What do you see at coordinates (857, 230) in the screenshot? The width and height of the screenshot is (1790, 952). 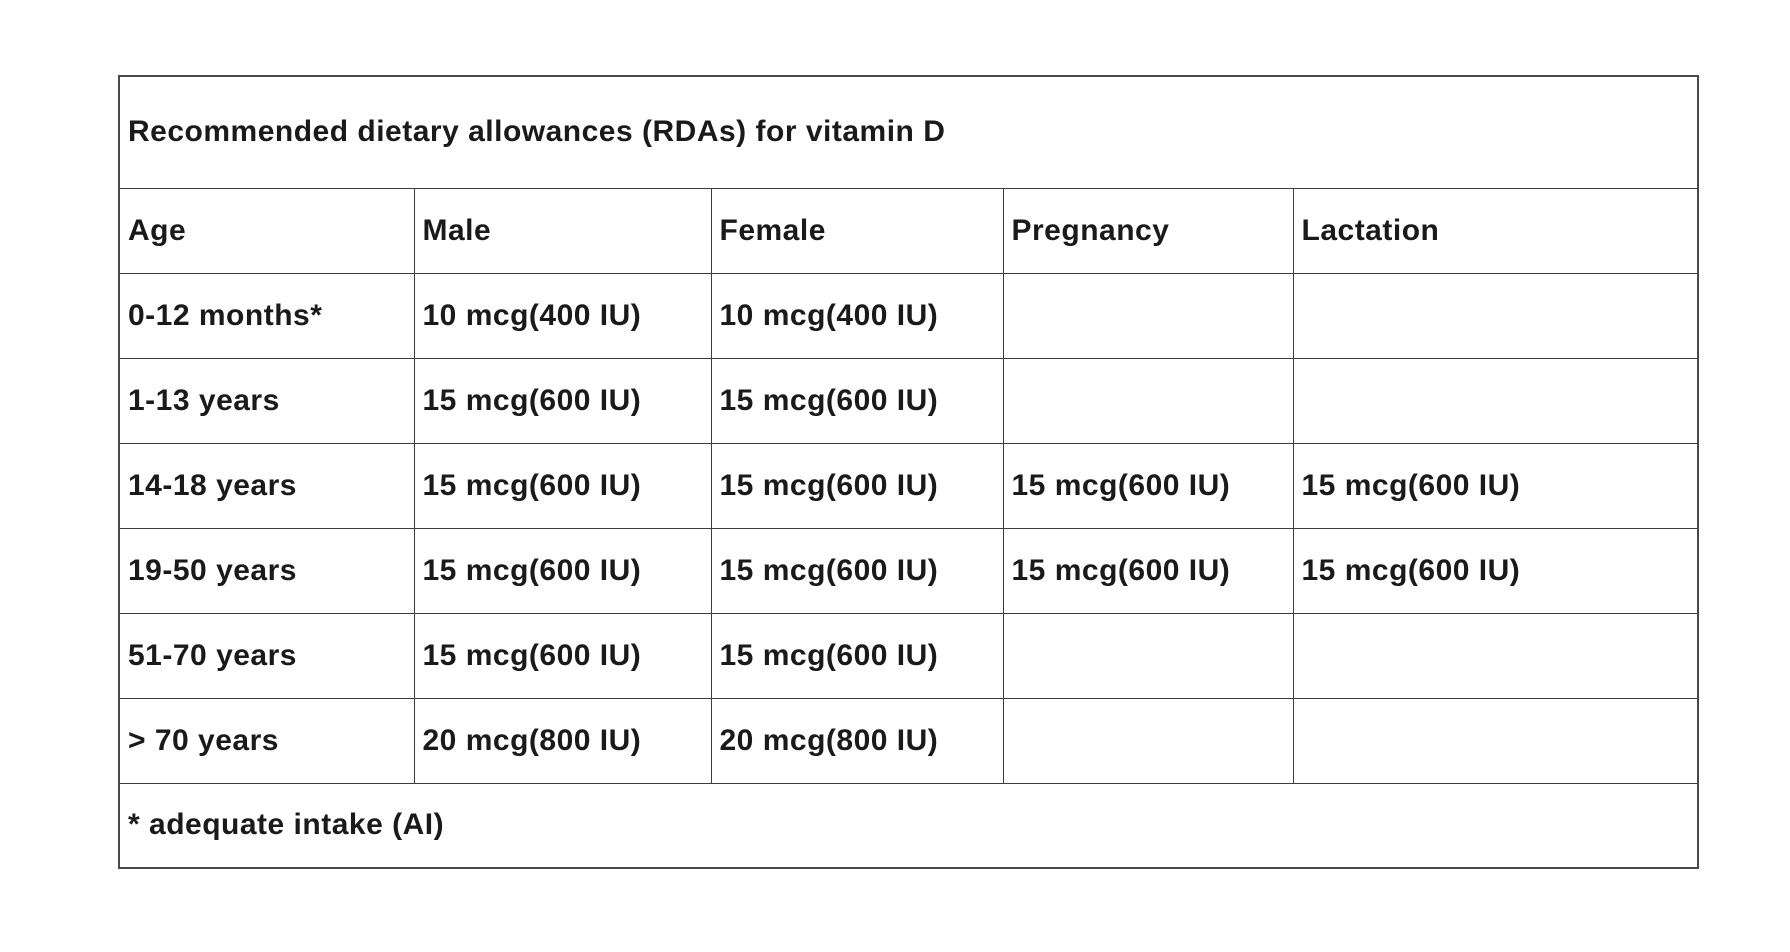 I see `column-header-female: Female` at bounding box center [857, 230].